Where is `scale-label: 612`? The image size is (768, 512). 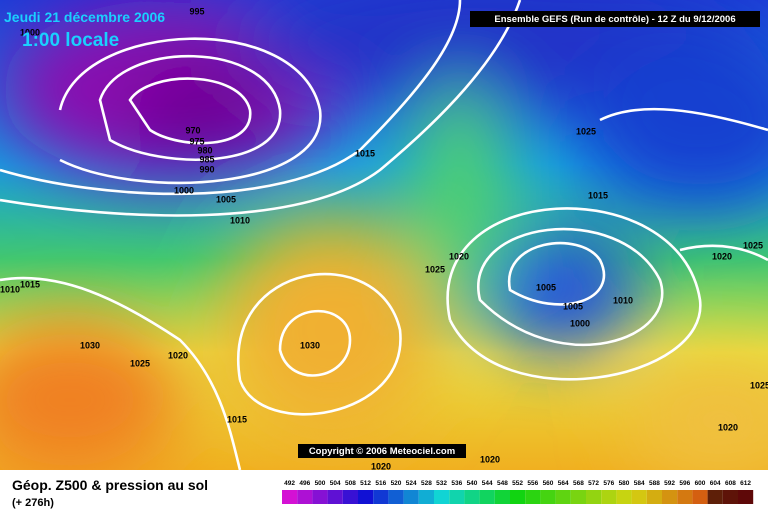 scale-label: 612 is located at coordinates (745, 483).